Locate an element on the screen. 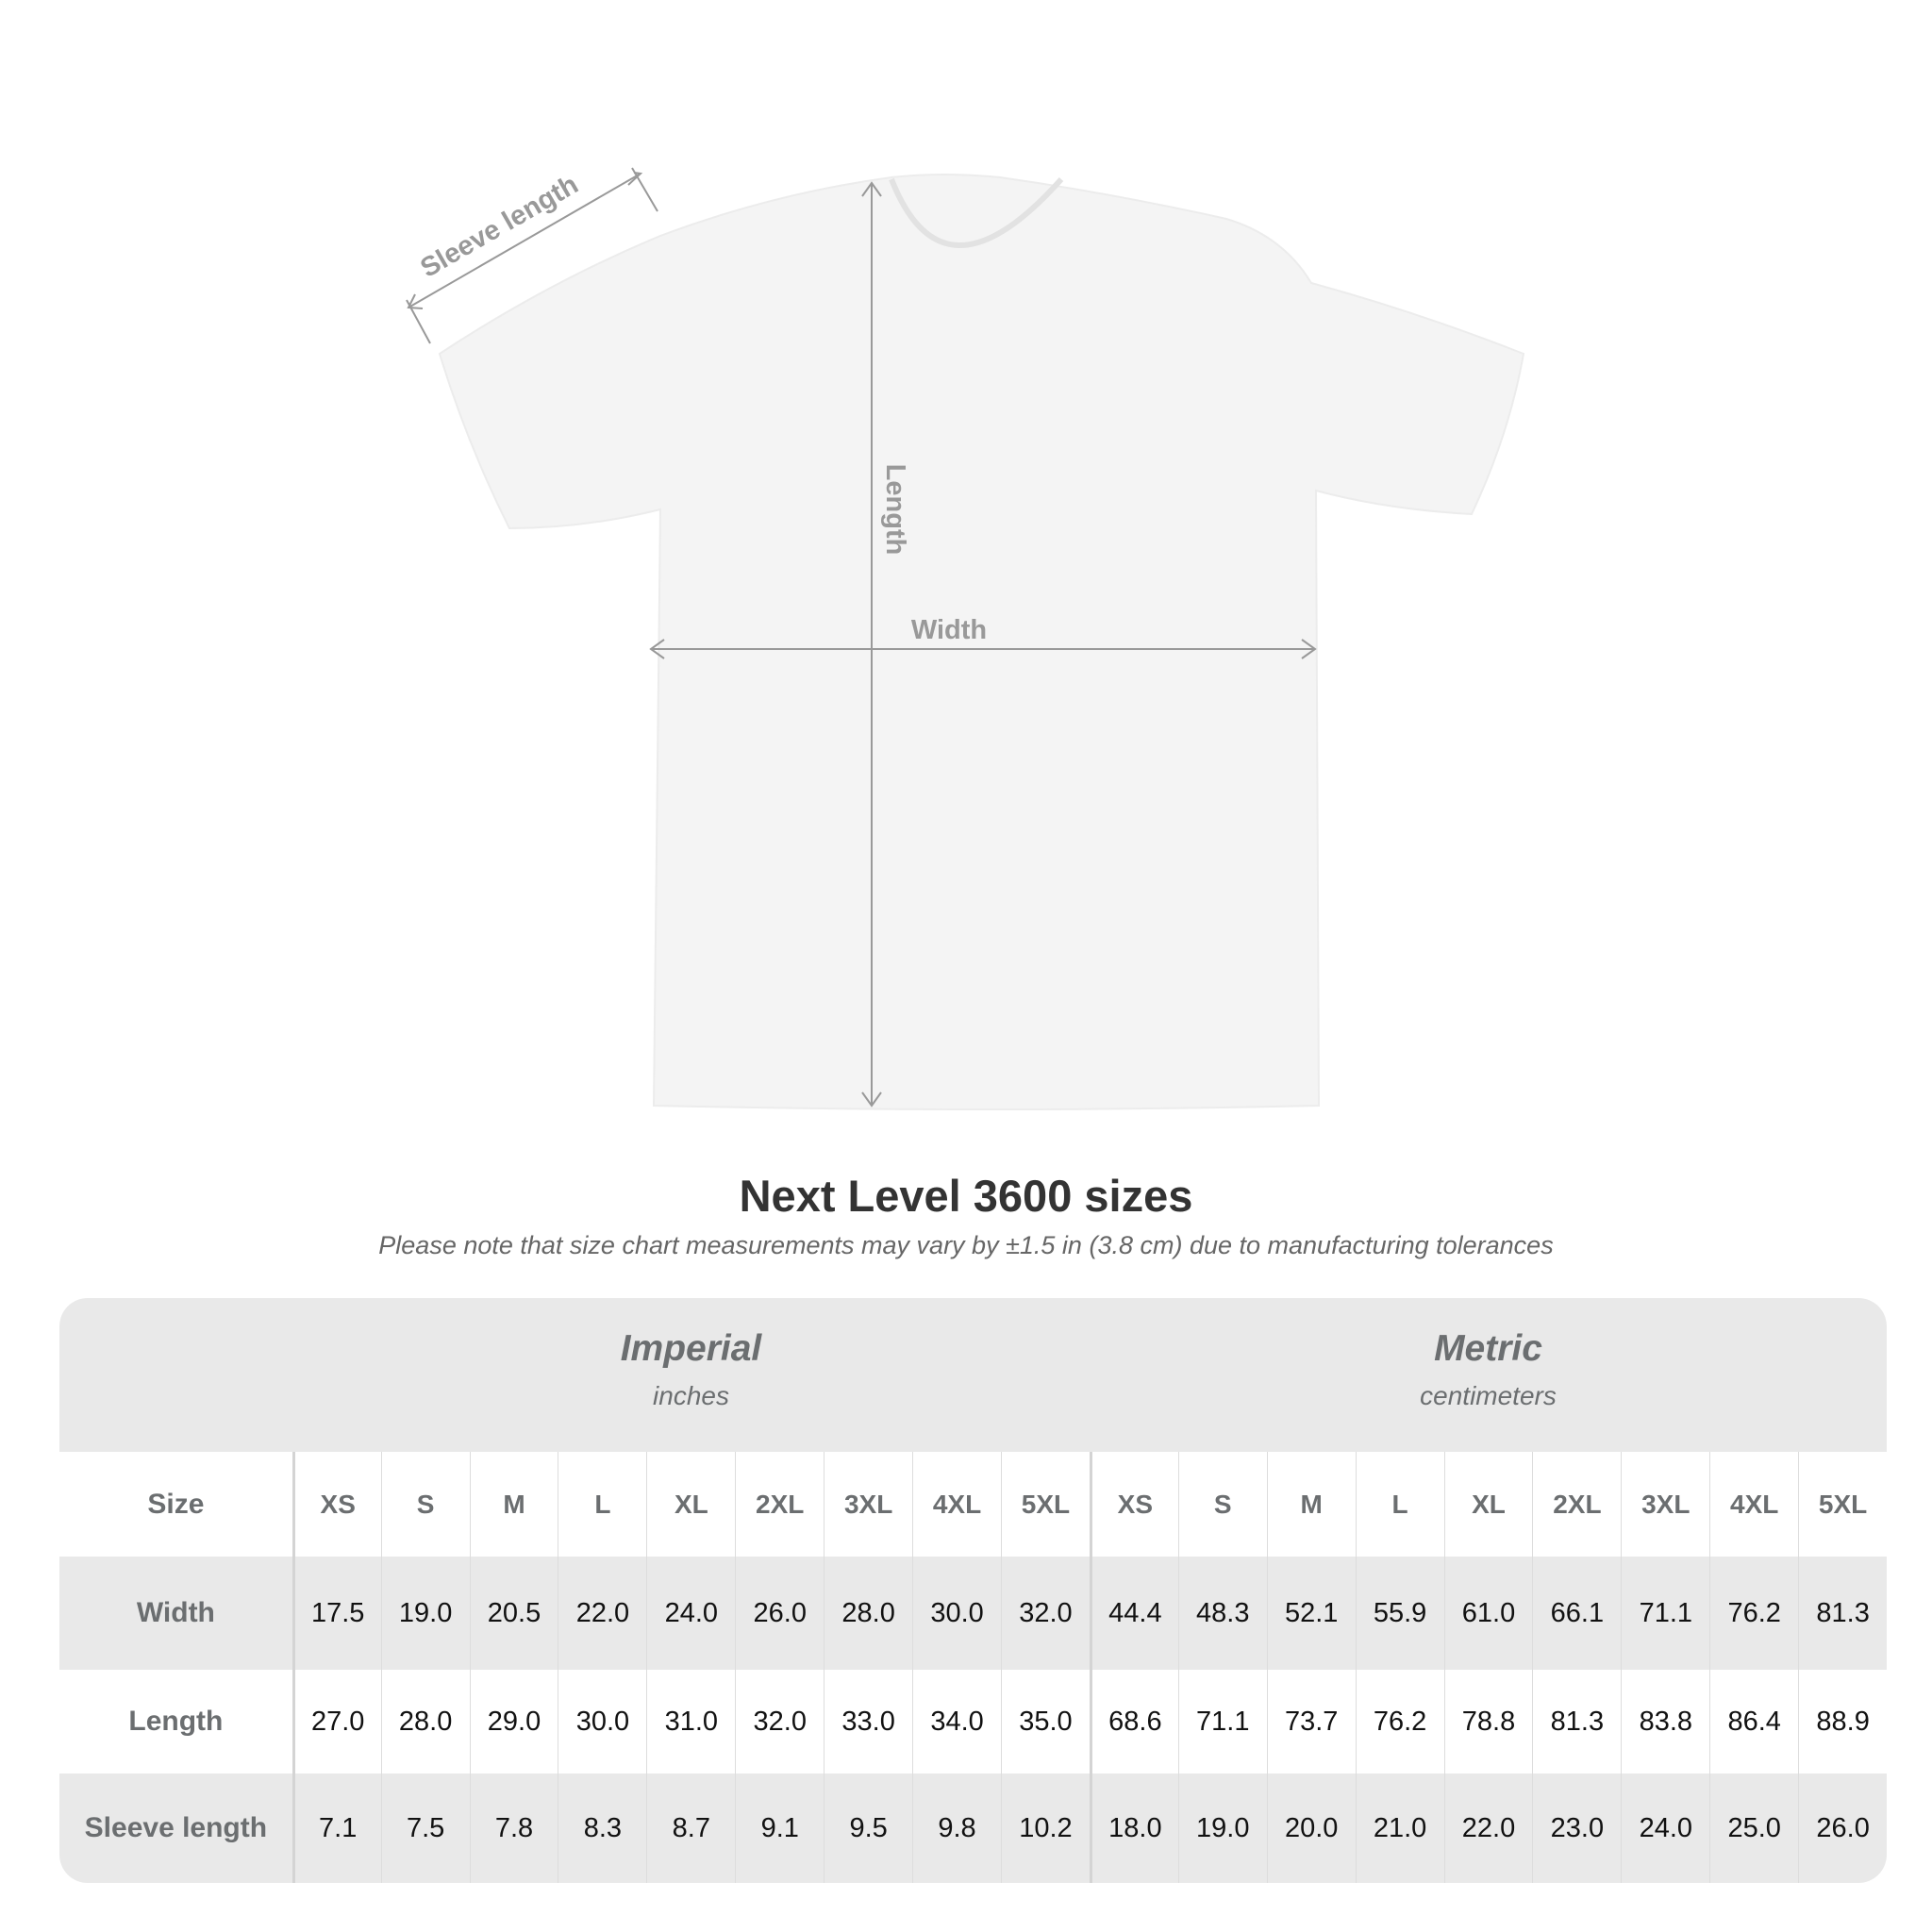 This screenshot has height=1932, width=1932. imperial-value: 8.7 is located at coordinates (691, 1829).